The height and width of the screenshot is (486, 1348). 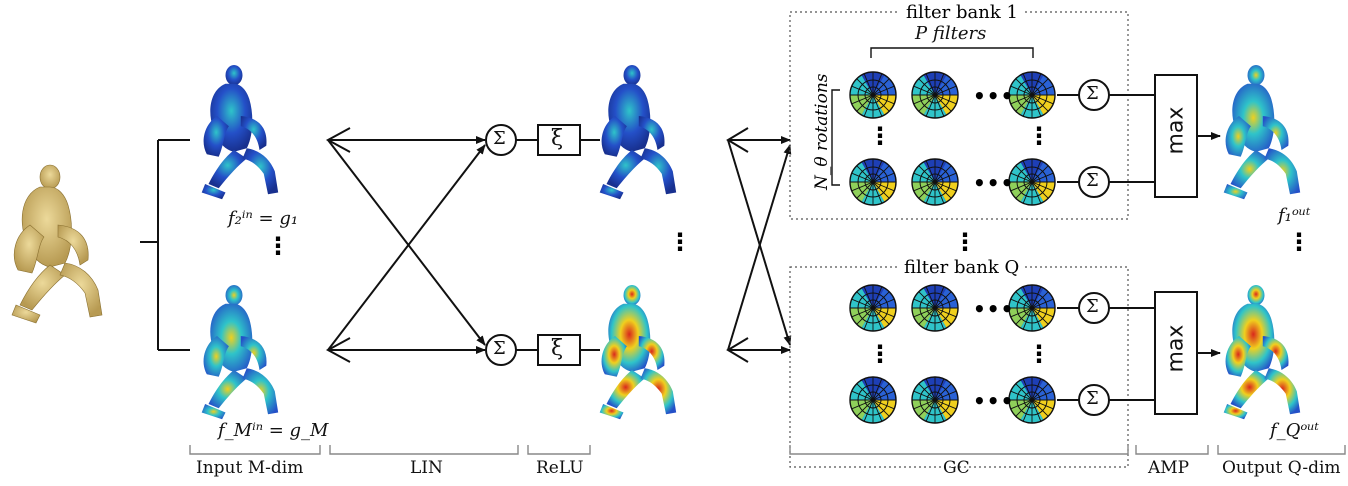 I want to click on section-brackets, so click(x=767, y=450).